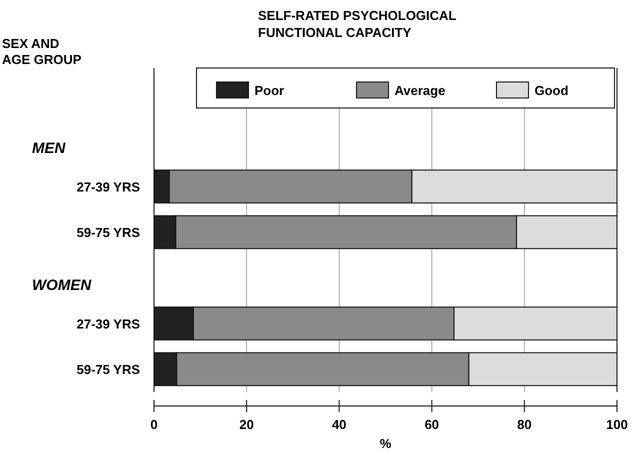 Image resolution: width=636 pixels, height=451 pixels. What do you see at coordinates (246, 424) in the screenshot?
I see `x-tick-label: 20` at bounding box center [246, 424].